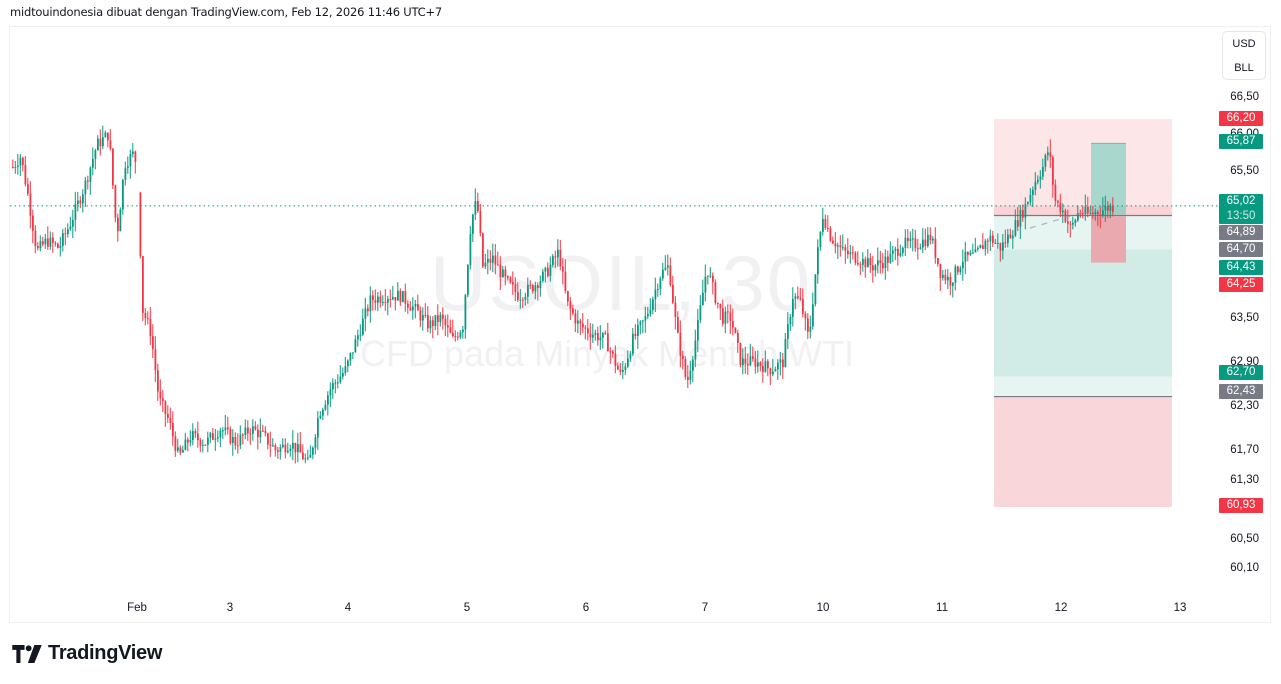 This screenshot has width=1281, height=684. I want to click on price-axis-tick: 60,10, so click(1244, 568).